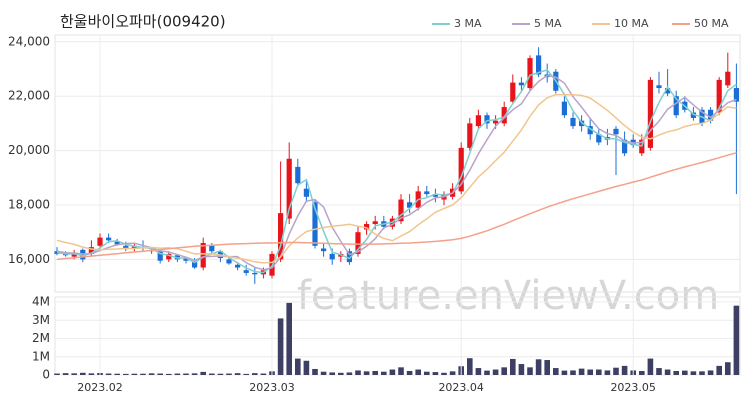 The width and height of the screenshot is (750, 400). I want to click on chart-title: 한울바이오파마(009420), so click(143, 22).